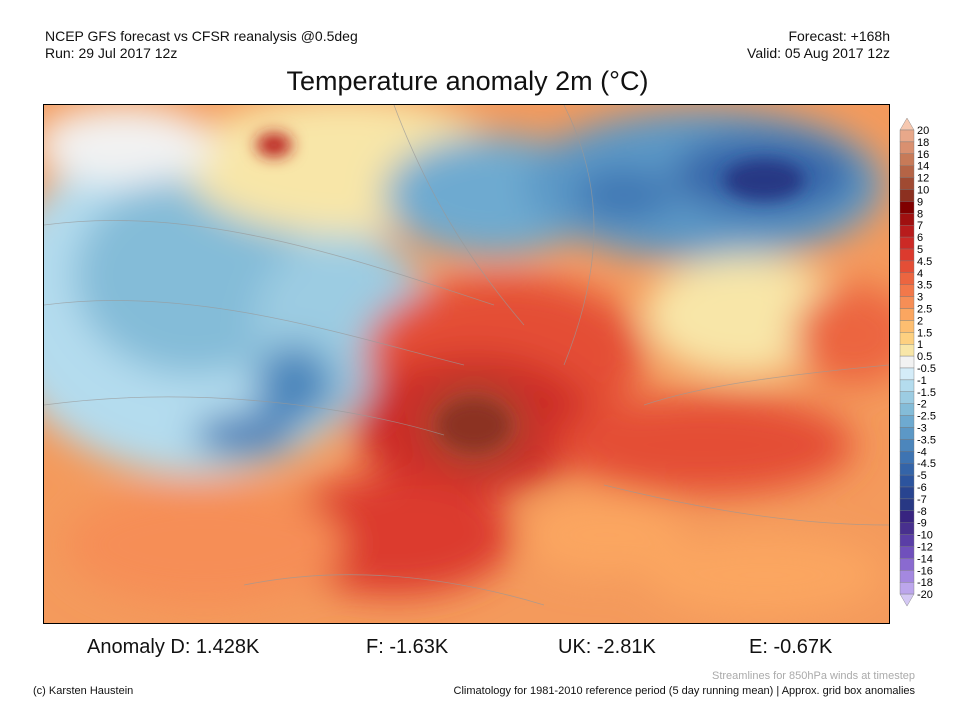 The height and width of the screenshot is (720, 960). I want to click on colorbar-tick-label: -18, so click(925, 583).